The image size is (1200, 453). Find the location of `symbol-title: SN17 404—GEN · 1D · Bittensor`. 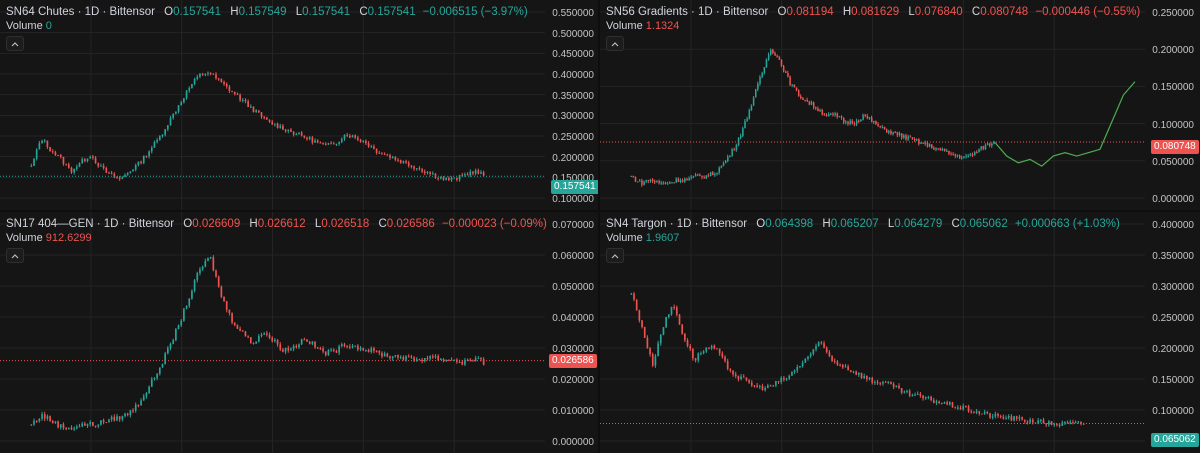

symbol-title: SN17 404—GEN · 1D · Bittensor is located at coordinates (90, 224).